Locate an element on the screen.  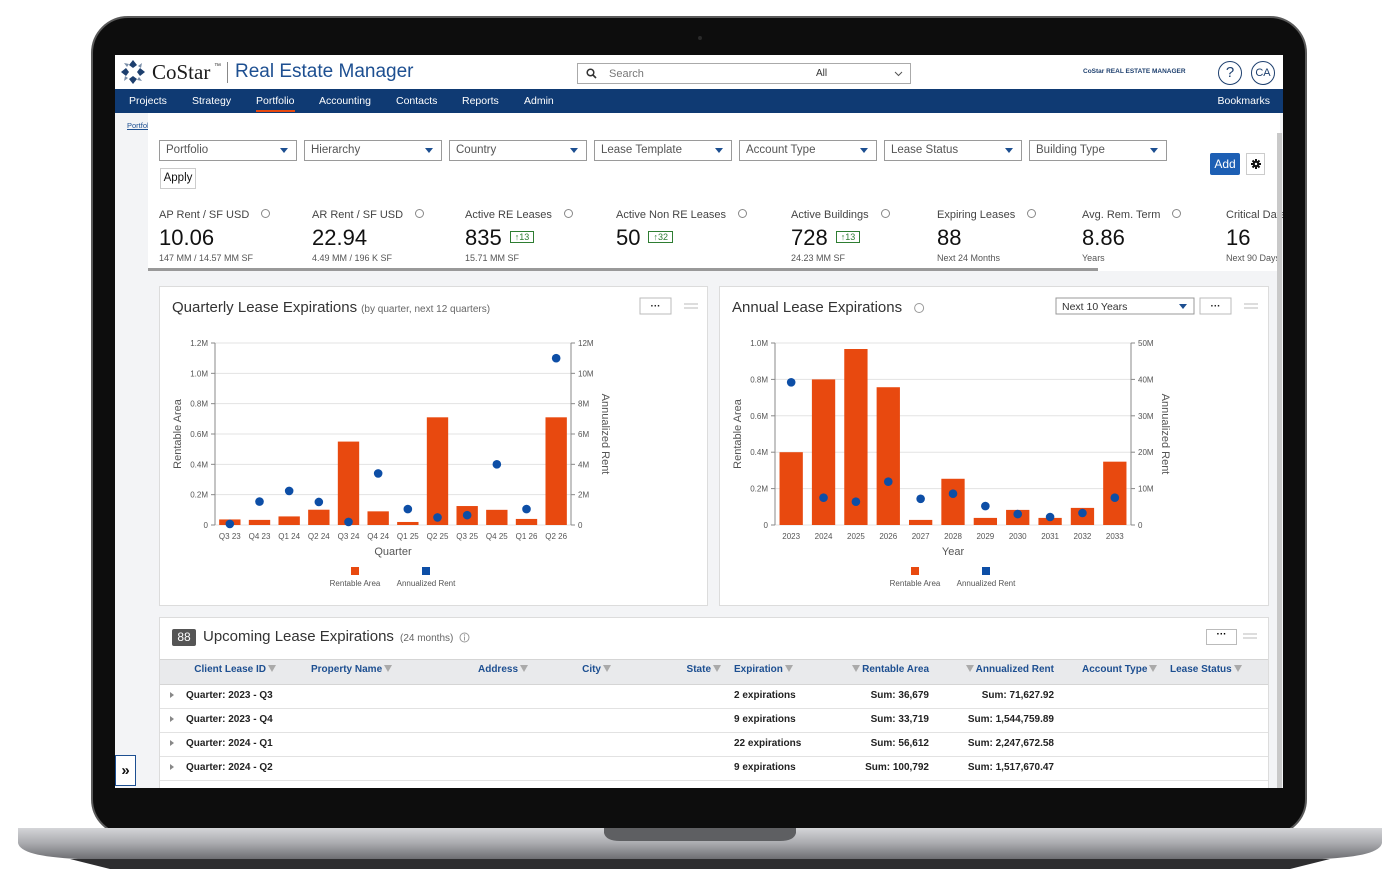
table-cell: Sum: 36,679 is located at coordinates (899, 695).